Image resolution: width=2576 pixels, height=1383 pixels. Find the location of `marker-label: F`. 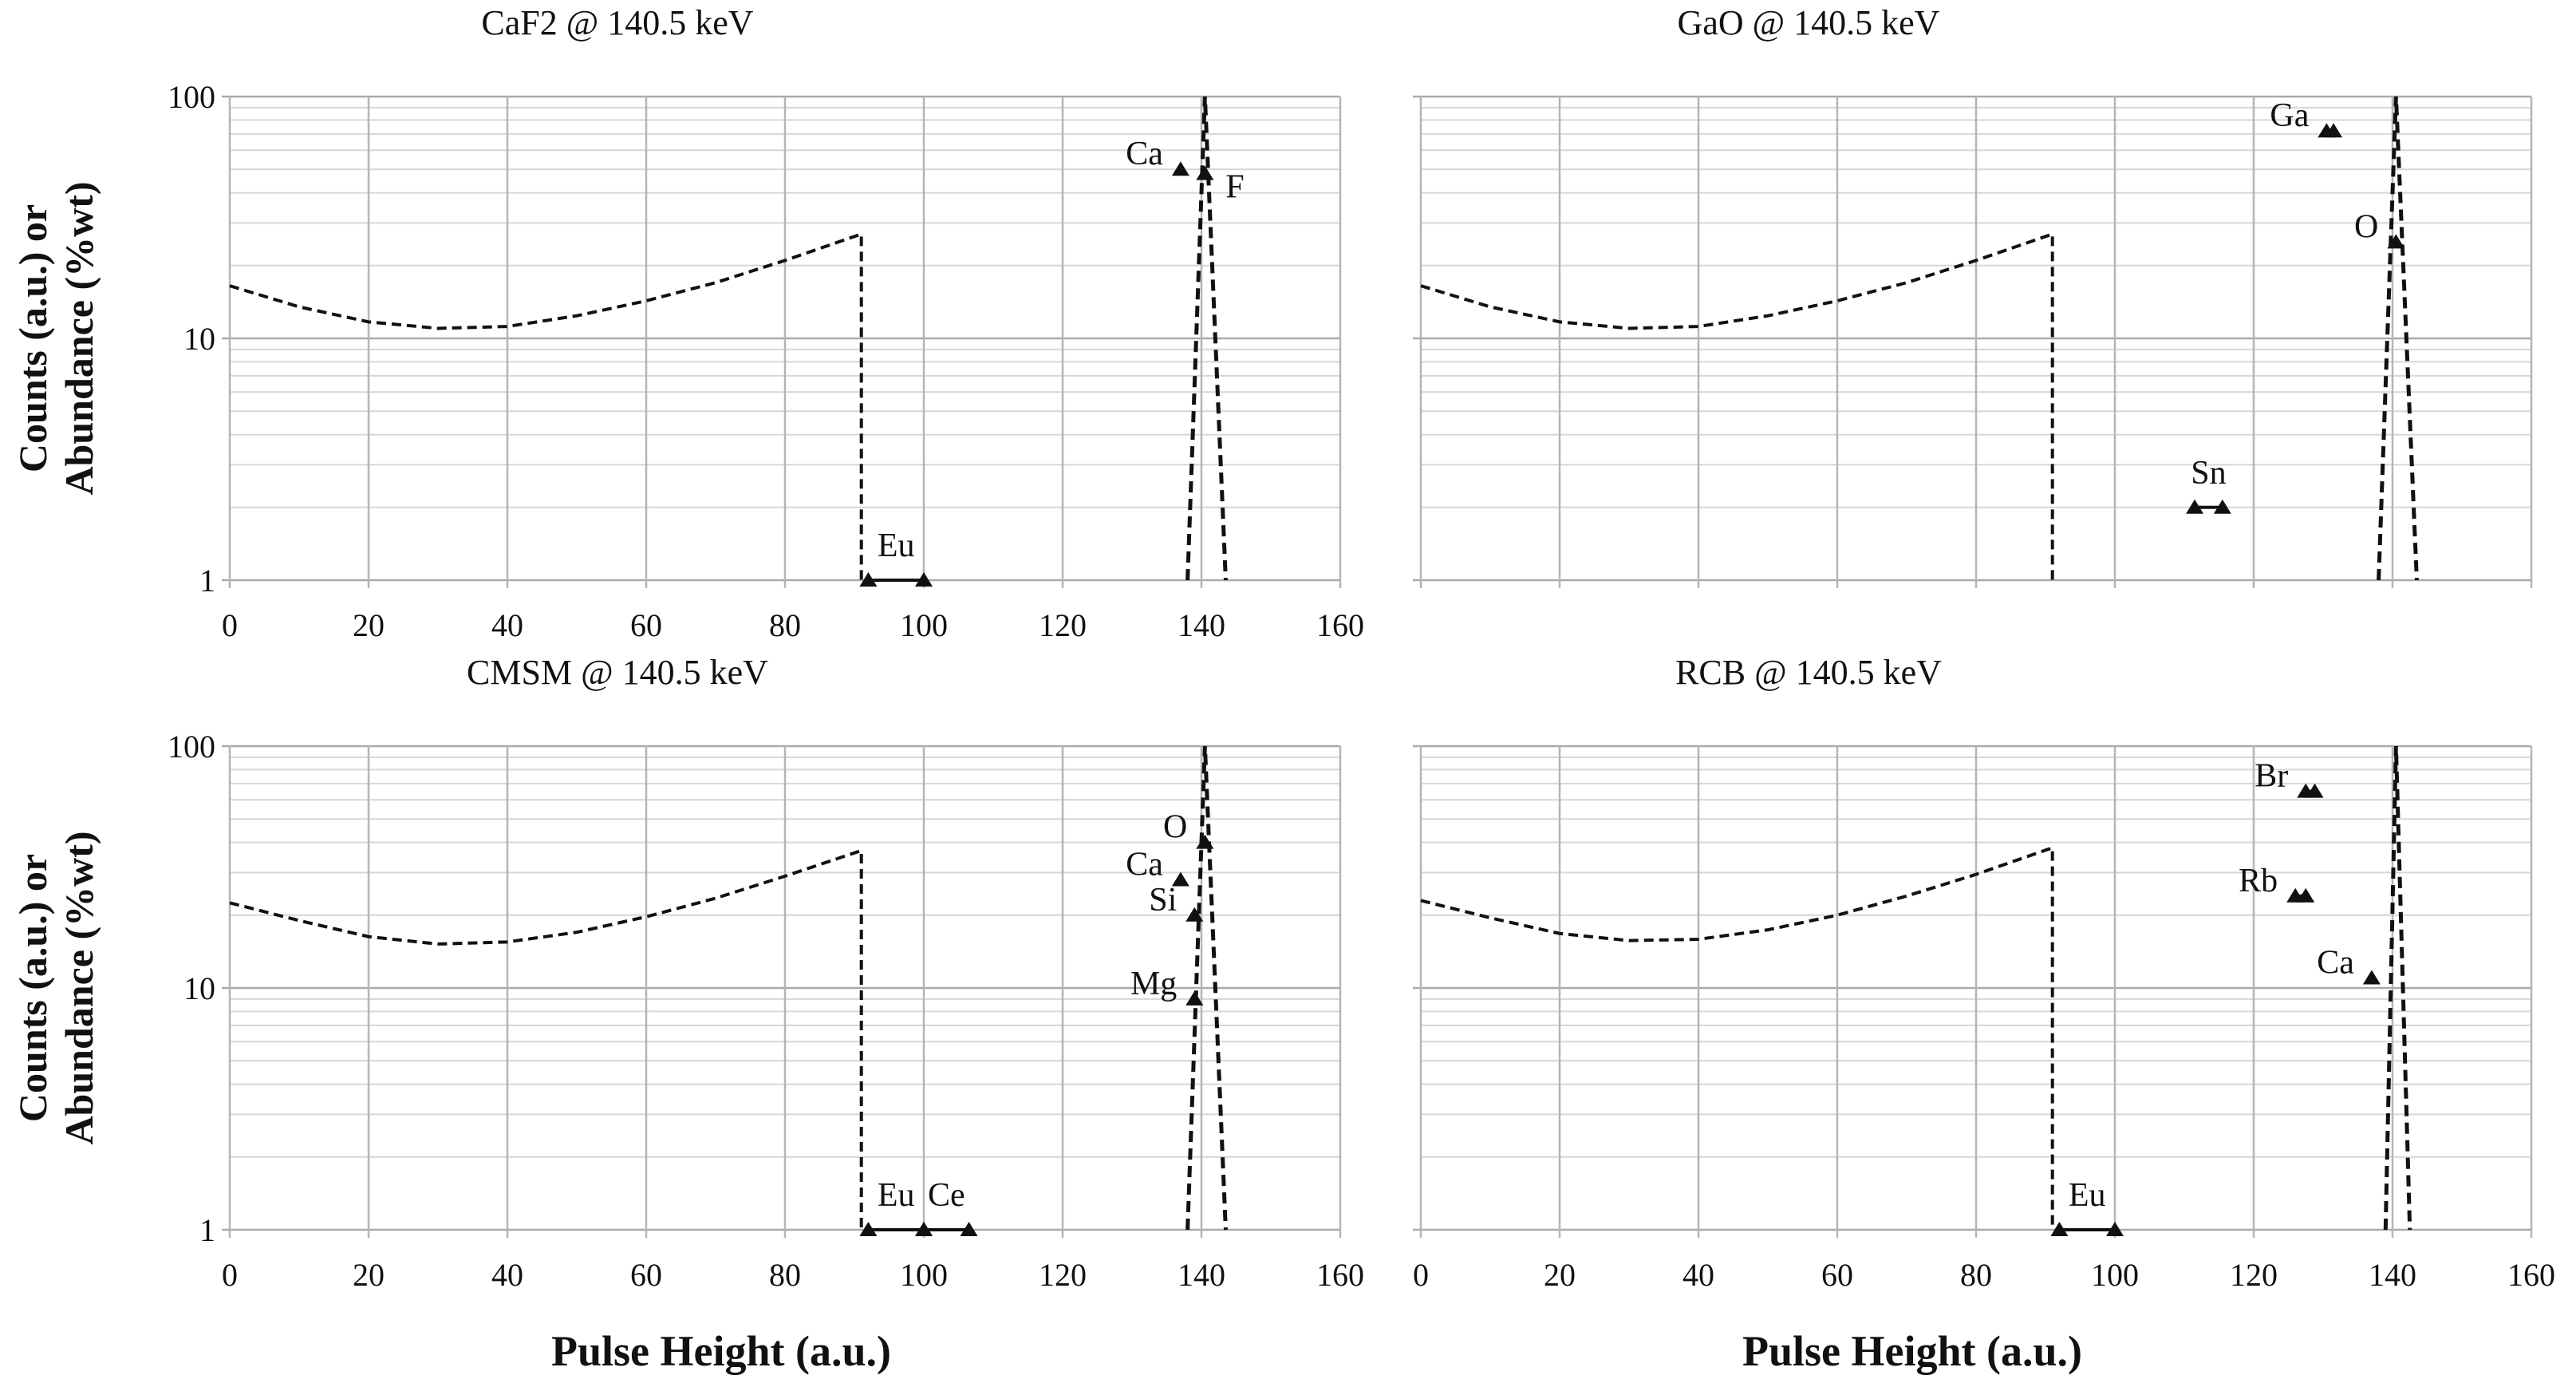

marker-label: F is located at coordinates (1235, 187).